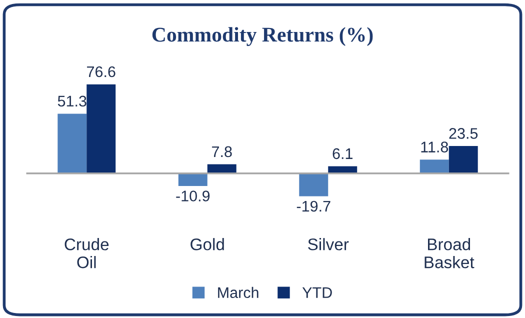  What do you see at coordinates (262, 36) in the screenshot?
I see `chart-title: Commodity Returns (%)` at bounding box center [262, 36].